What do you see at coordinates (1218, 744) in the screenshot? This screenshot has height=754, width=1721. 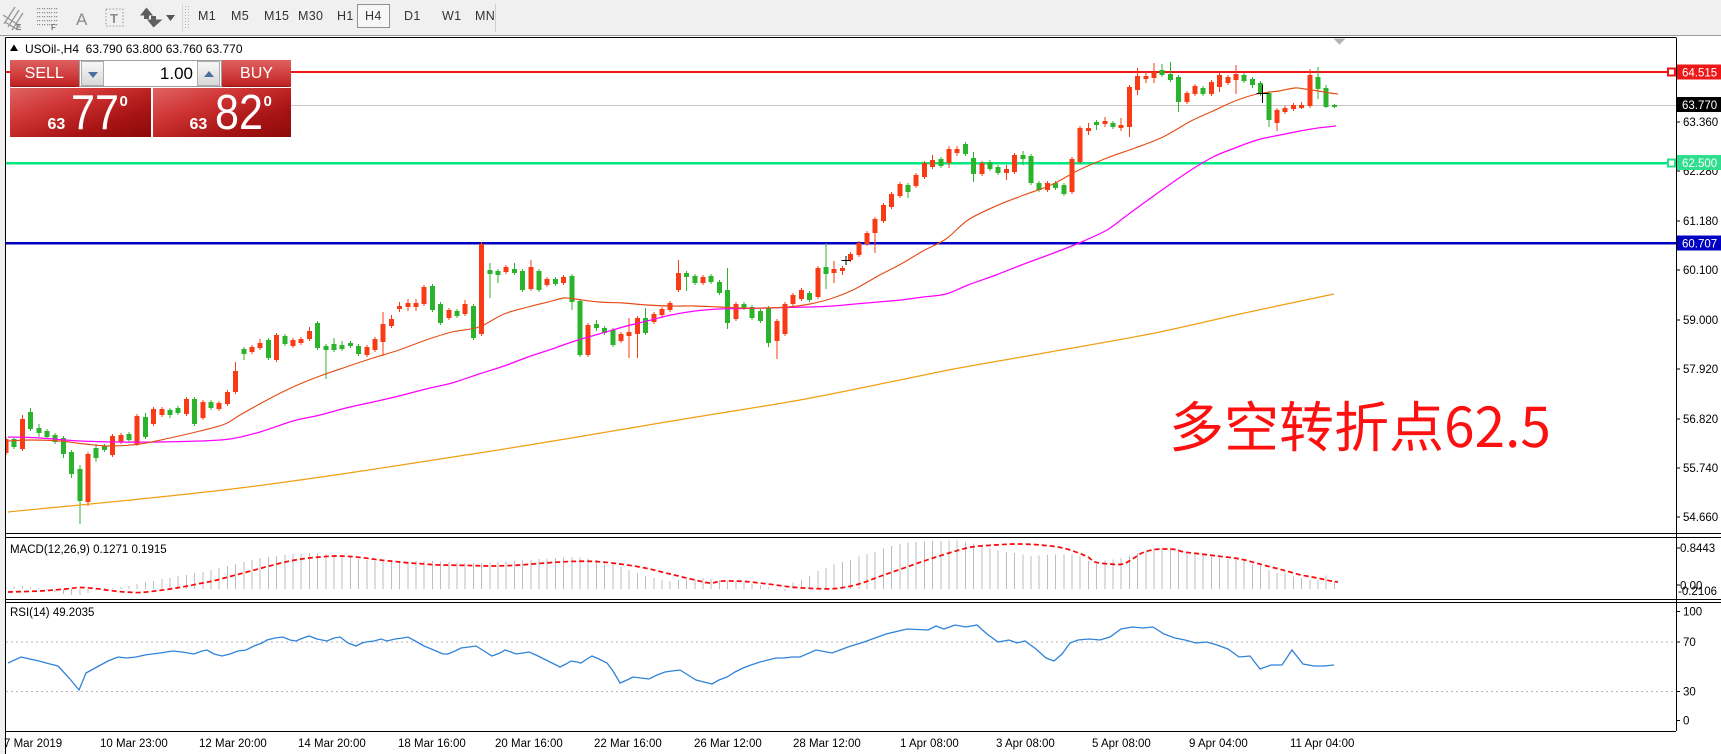 I see `svg-text: 9 Apr 04:00` at bounding box center [1218, 744].